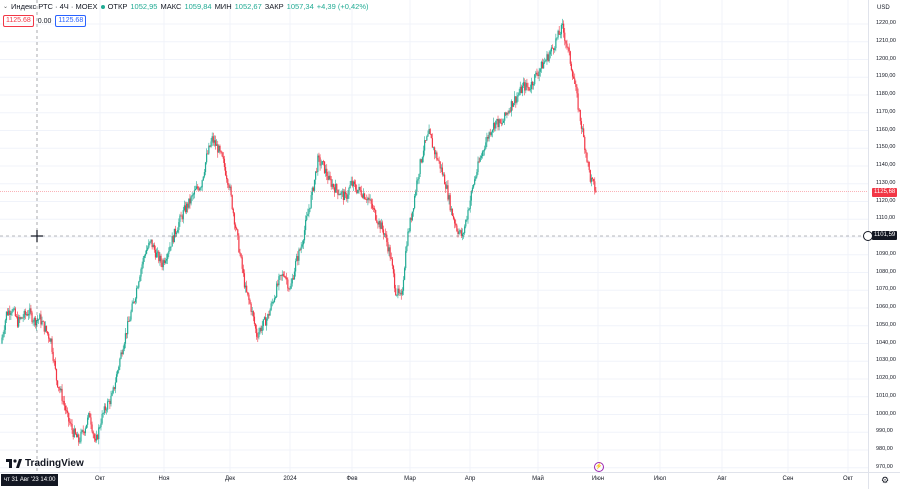  What do you see at coordinates (171, 6) in the screenshot?
I see `high-label: МАКС` at bounding box center [171, 6].